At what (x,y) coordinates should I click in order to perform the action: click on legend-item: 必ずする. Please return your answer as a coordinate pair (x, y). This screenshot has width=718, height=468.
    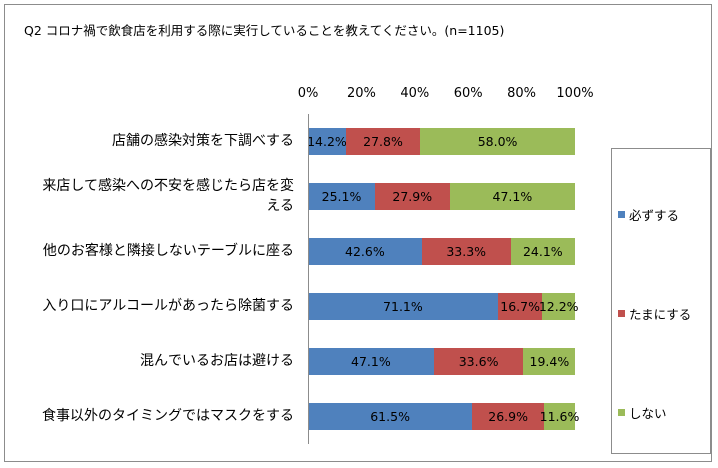
    Looking at the image, I should click on (648, 214).